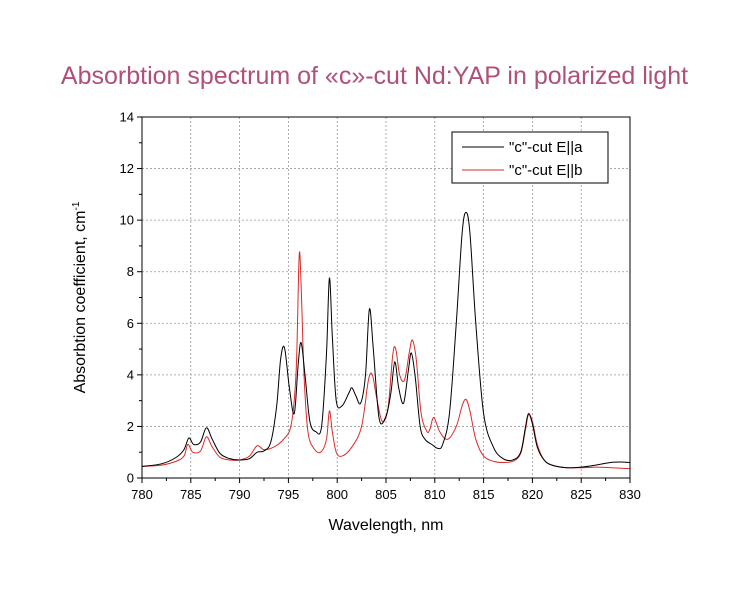  I want to click on x-axis-title: Wavelength, nm, so click(385, 525).